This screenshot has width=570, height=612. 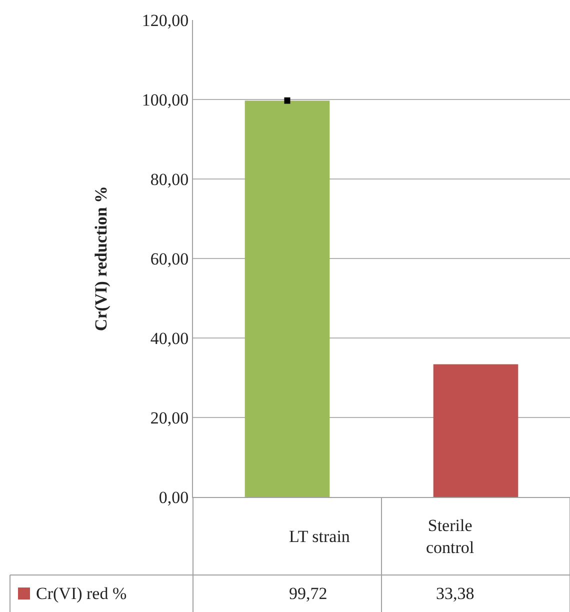 What do you see at coordinates (81, 593) in the screenshot?
I see `legend-label: Cr(VI) red %` at bounding box center [81, 593].